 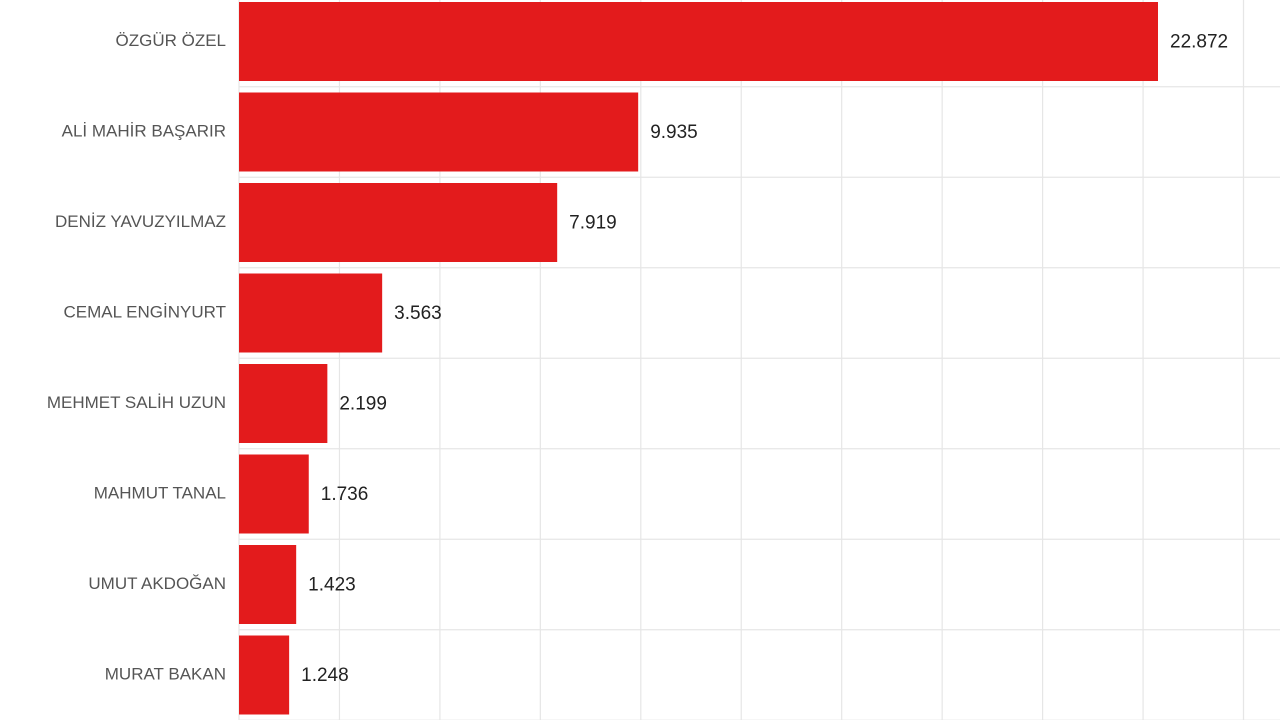 I want to click on value-label: 9.935, so click(x=674, y=132).